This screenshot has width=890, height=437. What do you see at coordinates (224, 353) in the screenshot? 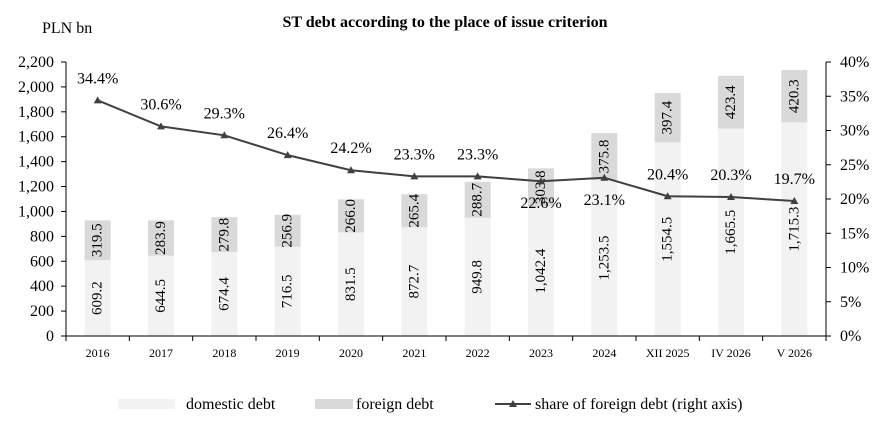
I see `x-axis-category-label: 2018` at bounding box center [224, 353].